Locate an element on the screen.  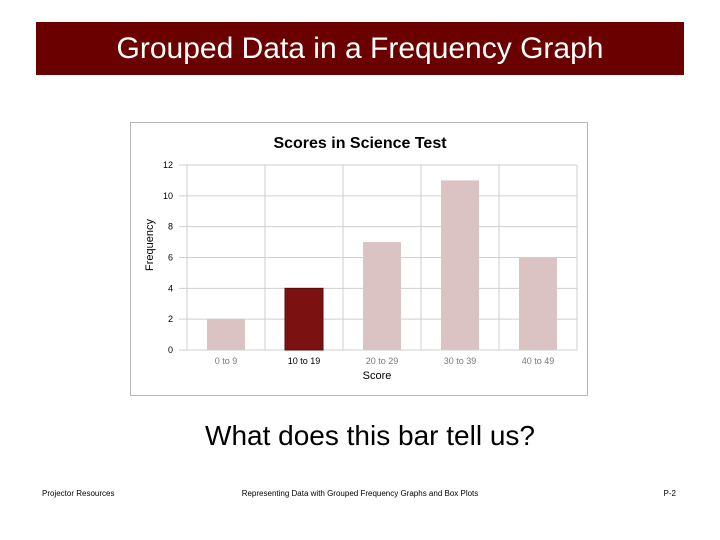
y-tick-label-1: 2 is located at coordinates (170, 319).